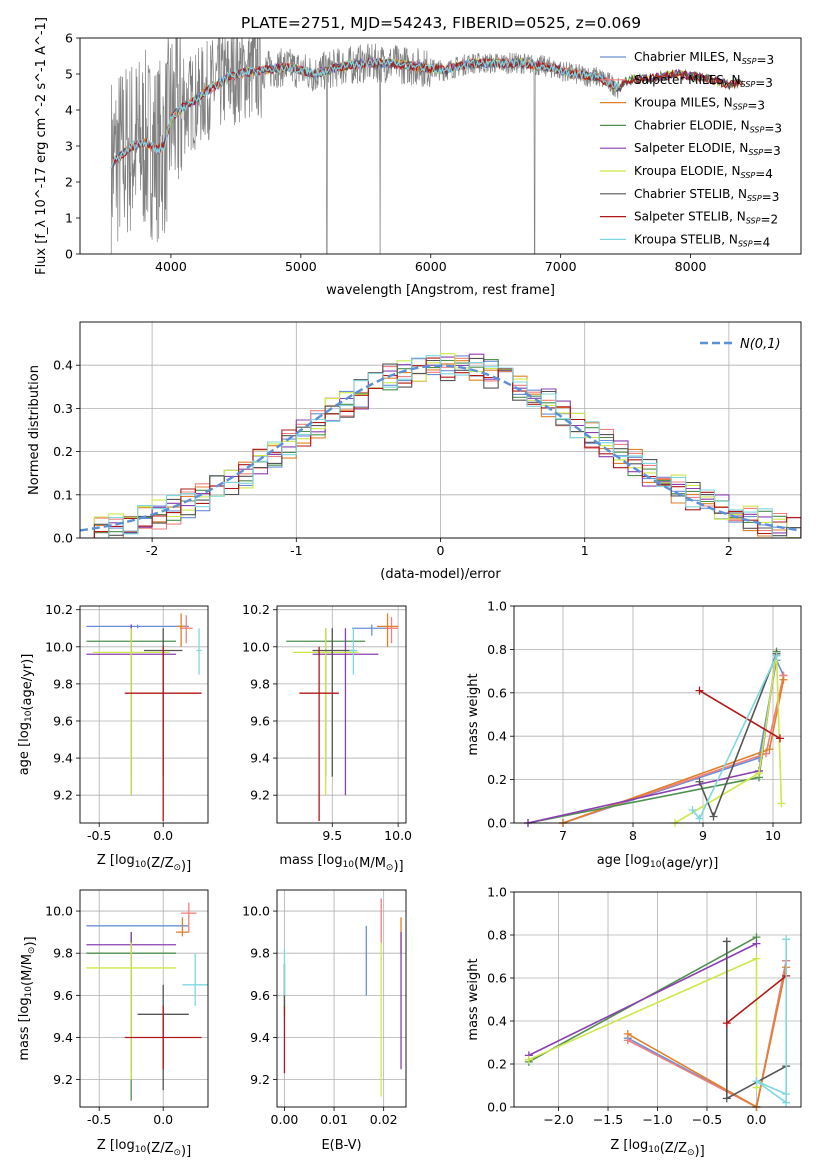 The width and height of the screenshot is (819, 1170). I want to click on histogram-step, so click(440, 446).